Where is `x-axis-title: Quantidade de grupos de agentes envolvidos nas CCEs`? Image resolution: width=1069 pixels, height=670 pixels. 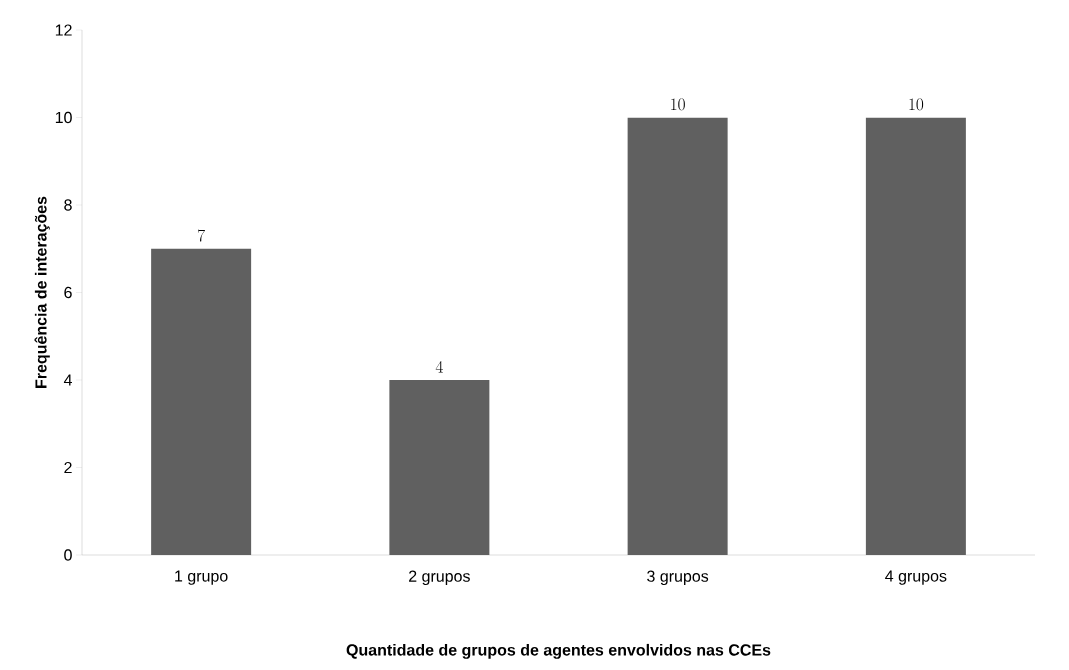 x-axis-title: Quantidade de grupos de agentes envolvidos nas CCEs is located at coordinates (558, 651).